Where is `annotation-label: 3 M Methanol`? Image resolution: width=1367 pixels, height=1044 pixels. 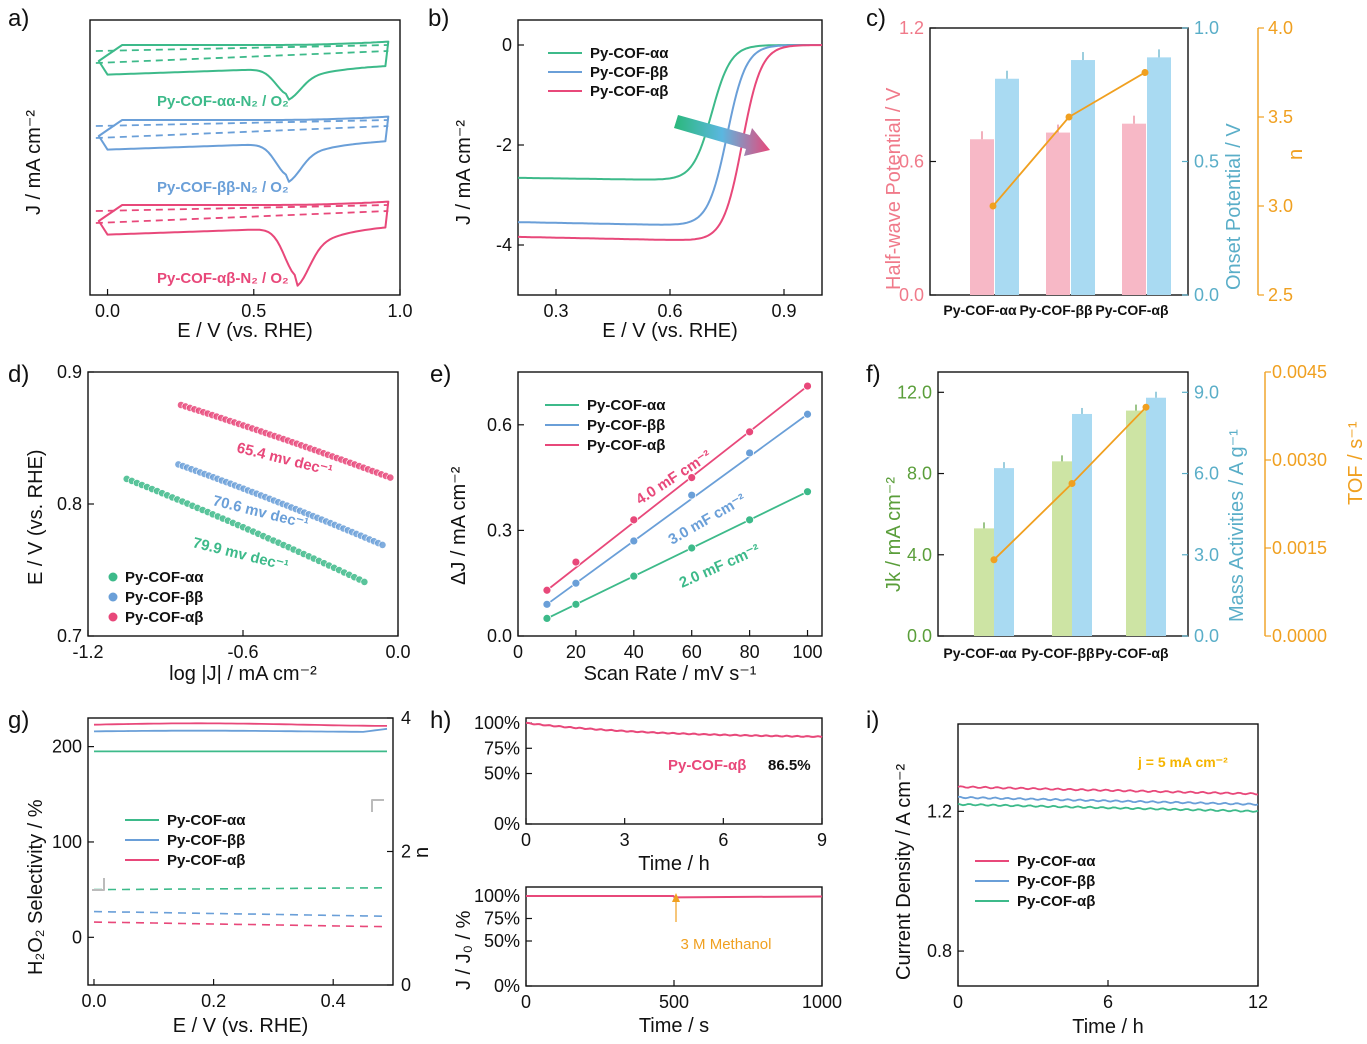
annotation-label: 3 M Methanol is located at coordinates (726, 944).